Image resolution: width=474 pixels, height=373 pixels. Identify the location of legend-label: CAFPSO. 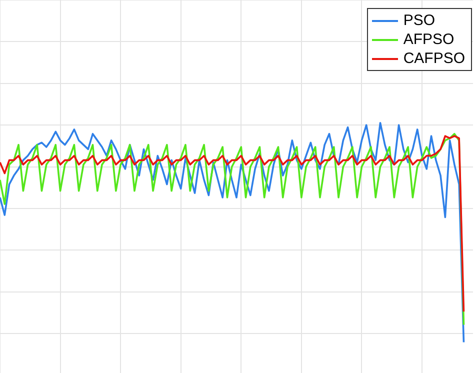
(434, 58).